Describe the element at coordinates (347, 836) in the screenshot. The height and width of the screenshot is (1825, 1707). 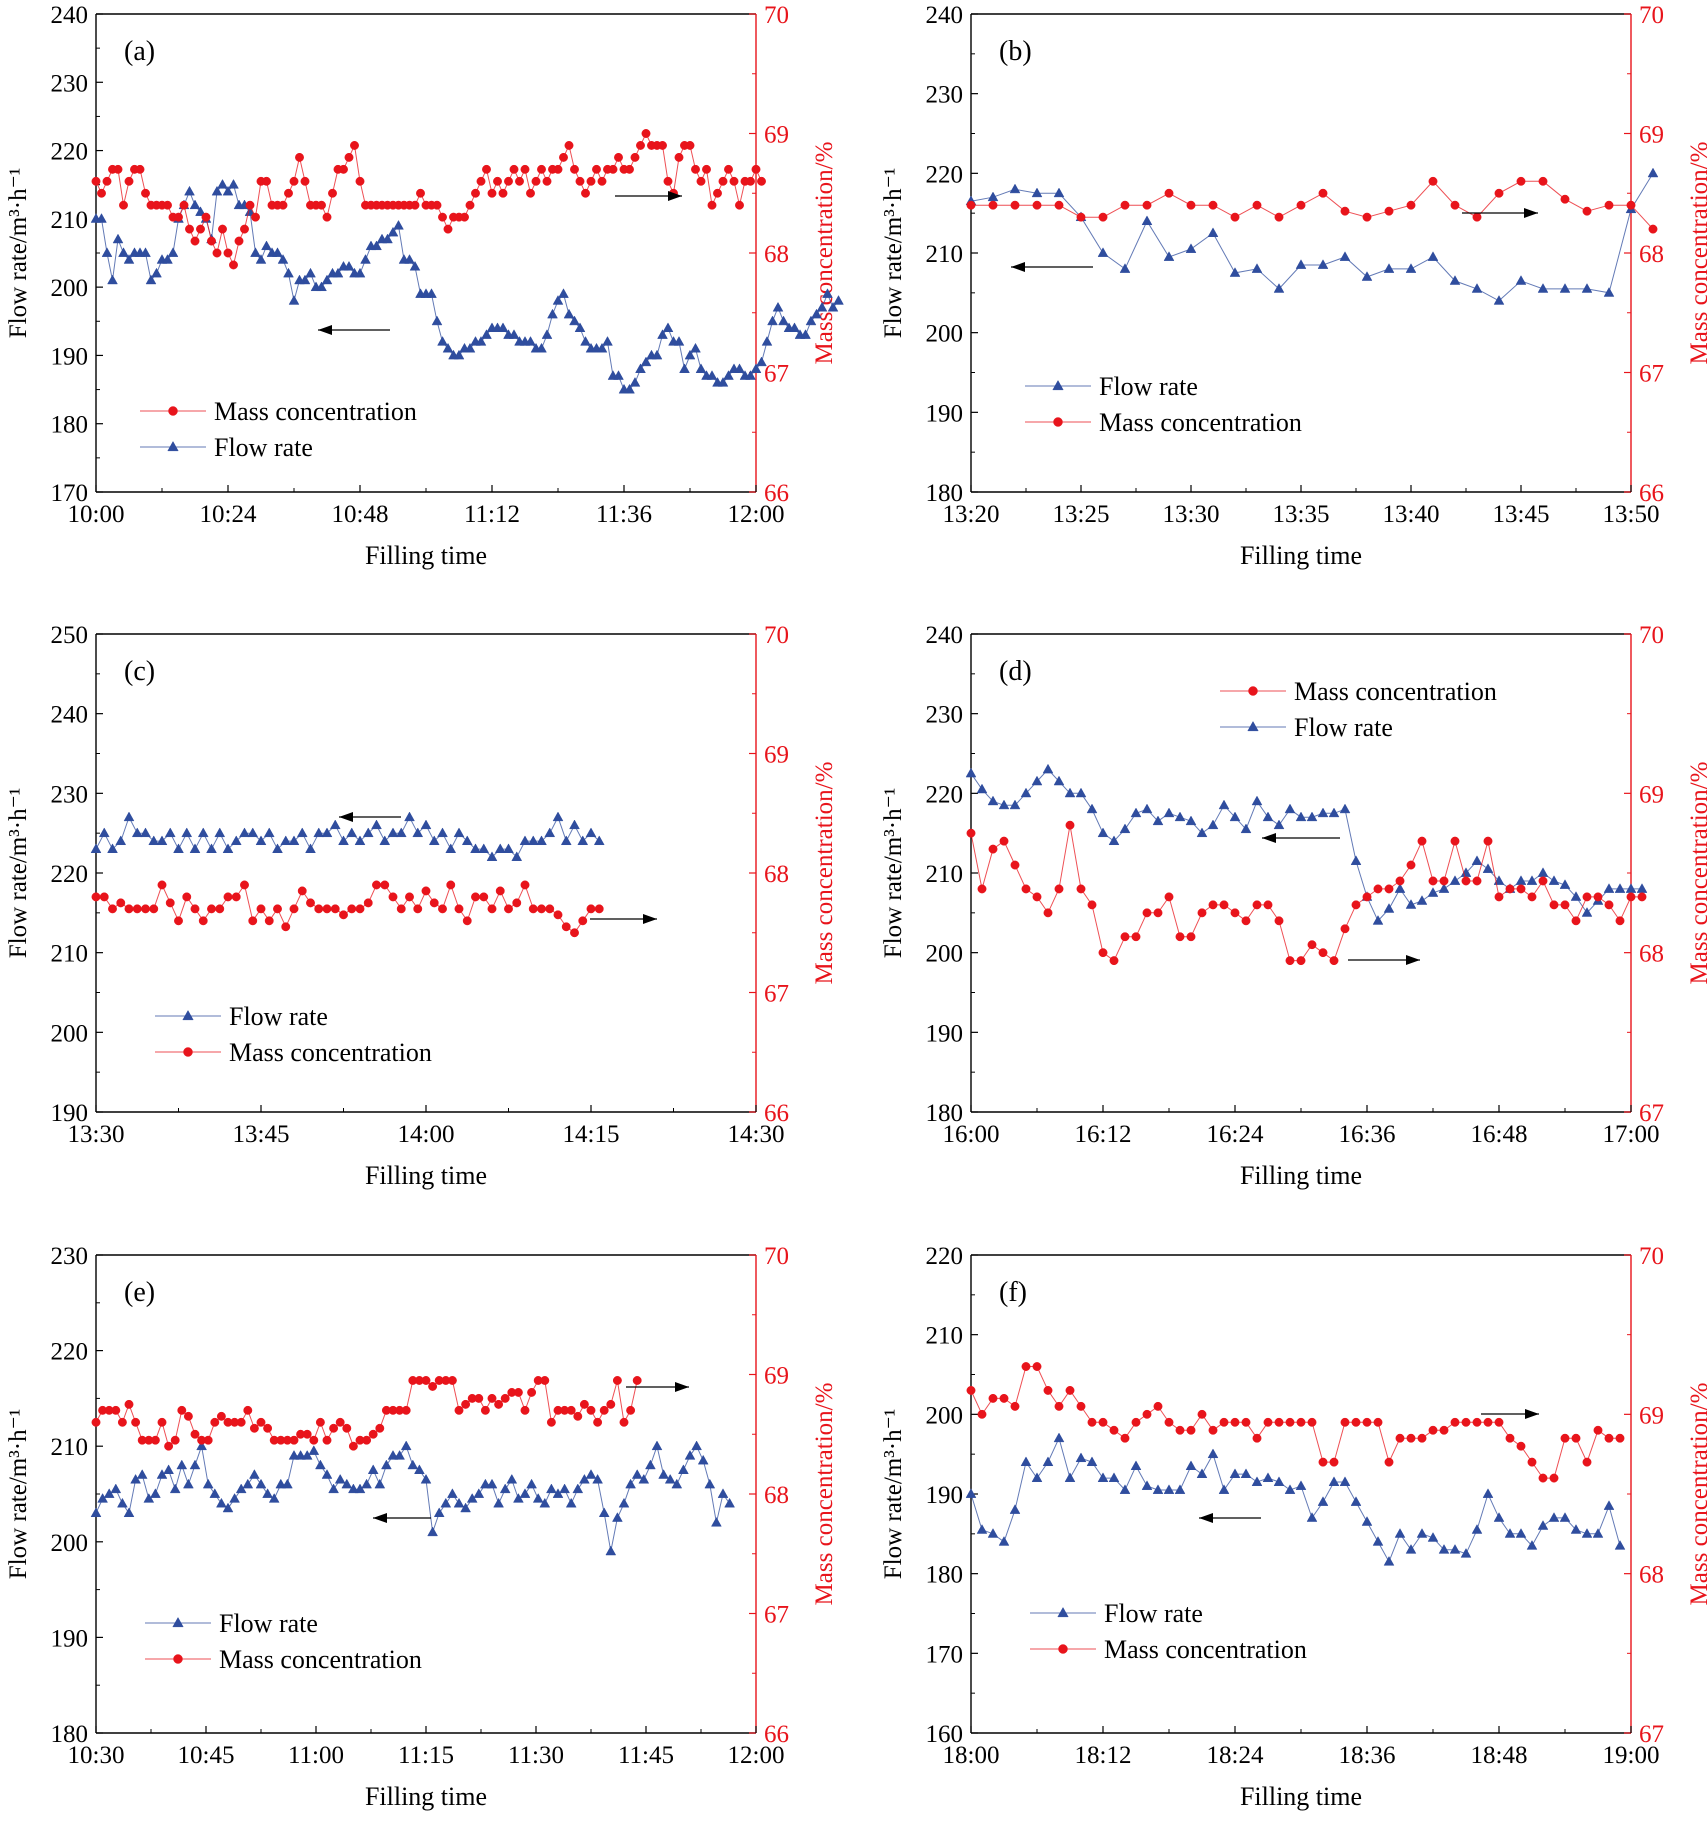
I see `flow-rate-line` at that location.